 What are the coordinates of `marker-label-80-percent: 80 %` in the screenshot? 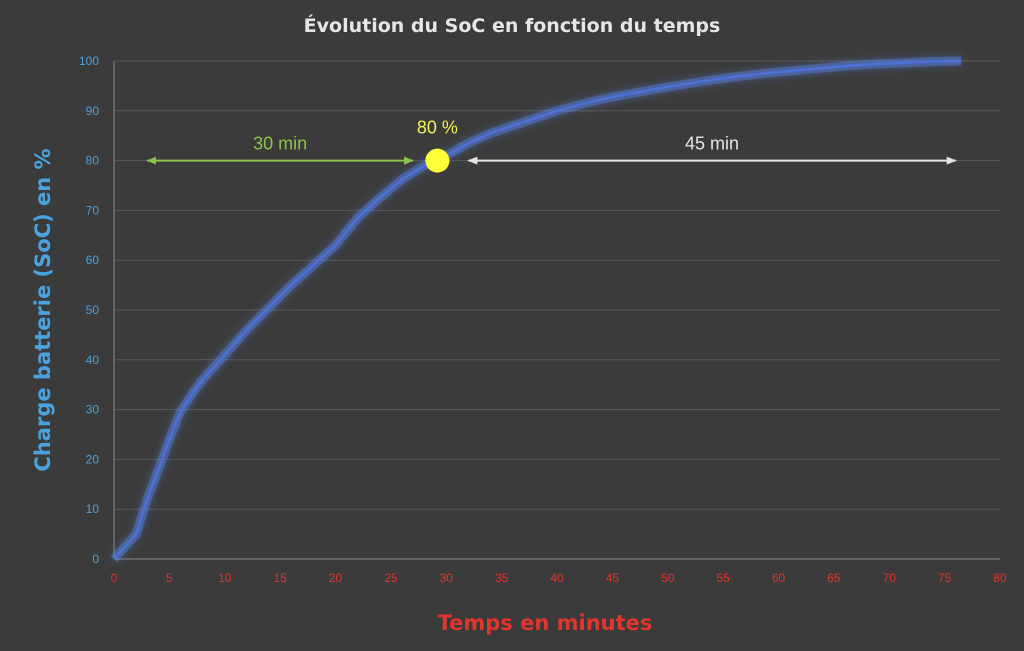 It's located at (437, 128).